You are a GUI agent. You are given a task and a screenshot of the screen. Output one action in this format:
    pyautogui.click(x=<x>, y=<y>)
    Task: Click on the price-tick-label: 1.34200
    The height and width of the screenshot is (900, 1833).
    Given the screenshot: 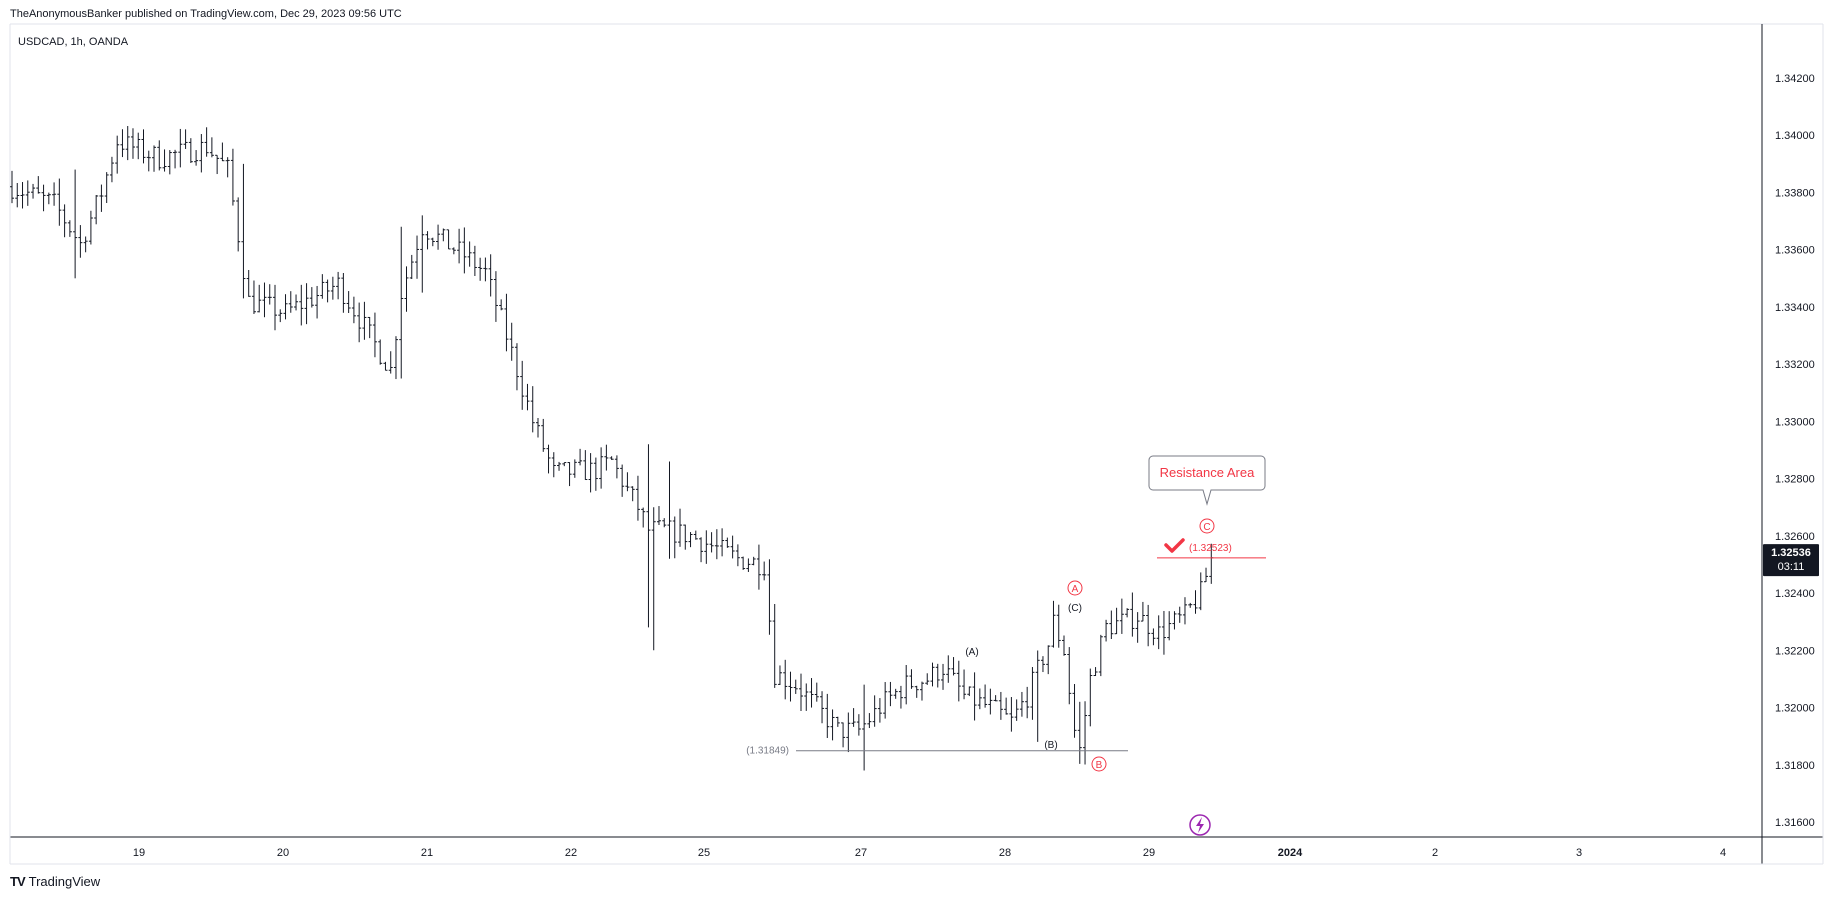 What is the action you would take?
    pyautogui.click(x=1795, y=79)
    